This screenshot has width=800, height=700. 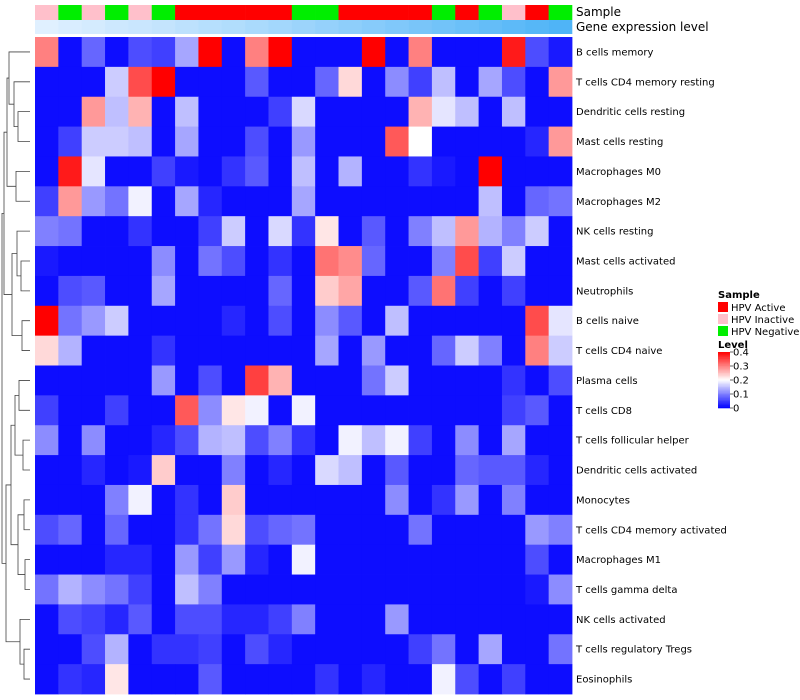 I want to click on row-label: Neutrophils, so click(x=604, y=291).